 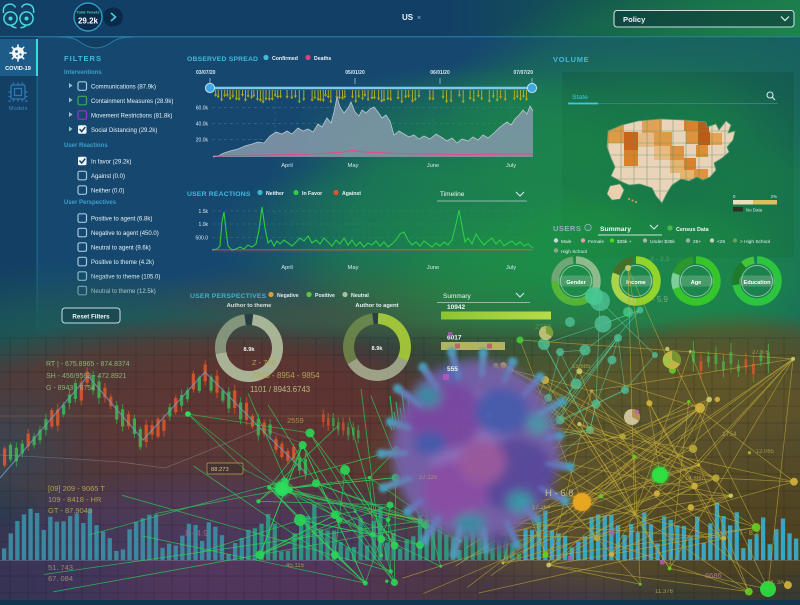 I want to click on svg-text: Social Distancing (29.2k), so click(x=124, y=131).